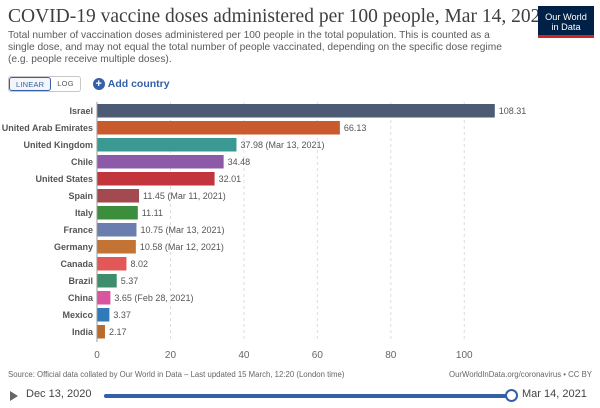 This screenshot has width=600, height=408. Describe the element at coordinates (152, 213) in the screenshot. I see `value-label: 11.11` at that location.